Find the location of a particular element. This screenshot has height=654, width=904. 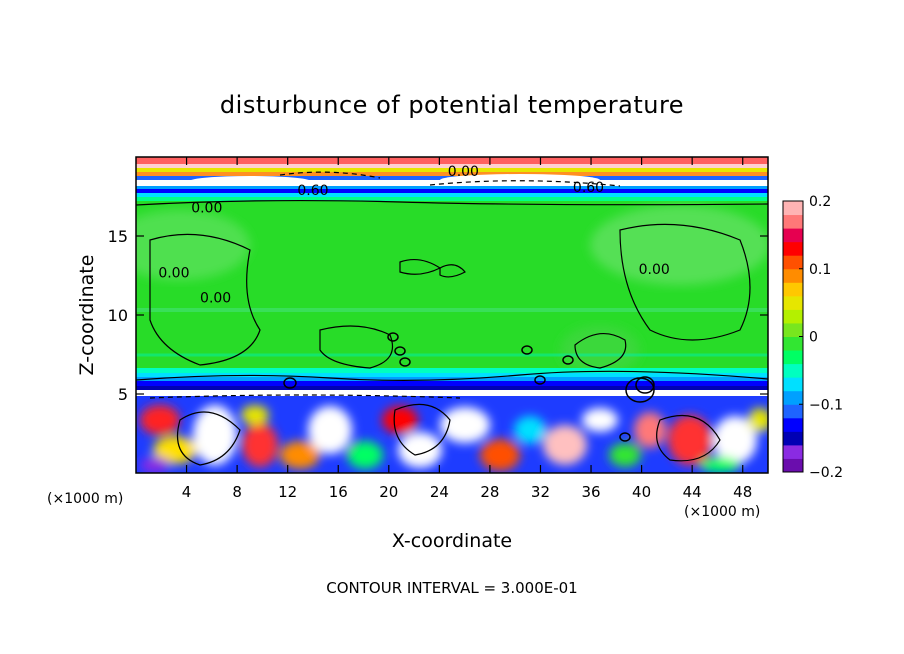

x-tick-label: 16 is located at coordinates (338, 492).